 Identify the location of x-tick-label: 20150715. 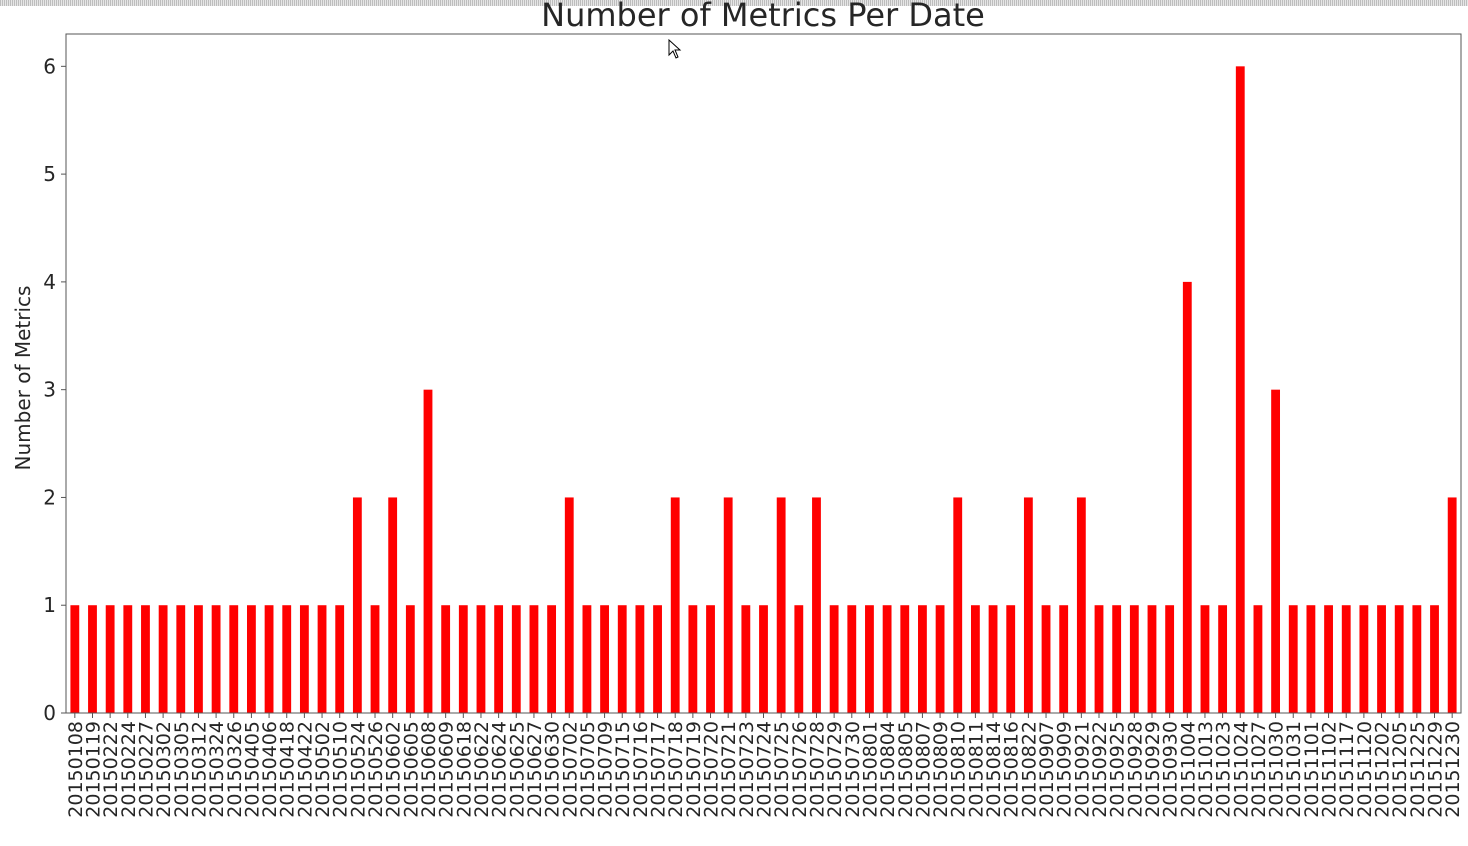
(623, 769).